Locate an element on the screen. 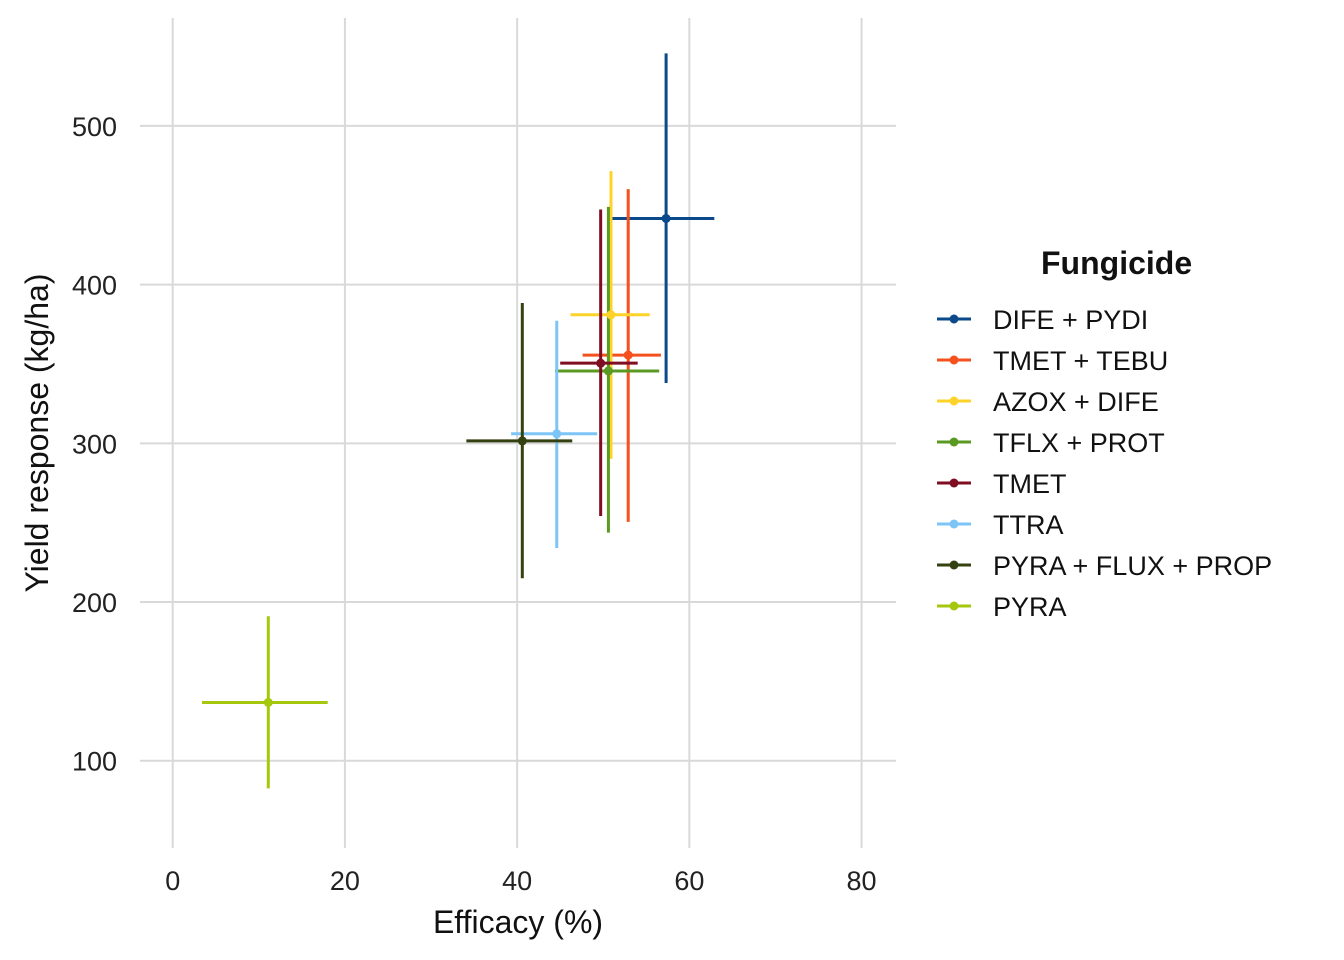 This screenshot has height=960, width=1344. legend-key-point-tflx-prot is located at coordinates (954, 442).